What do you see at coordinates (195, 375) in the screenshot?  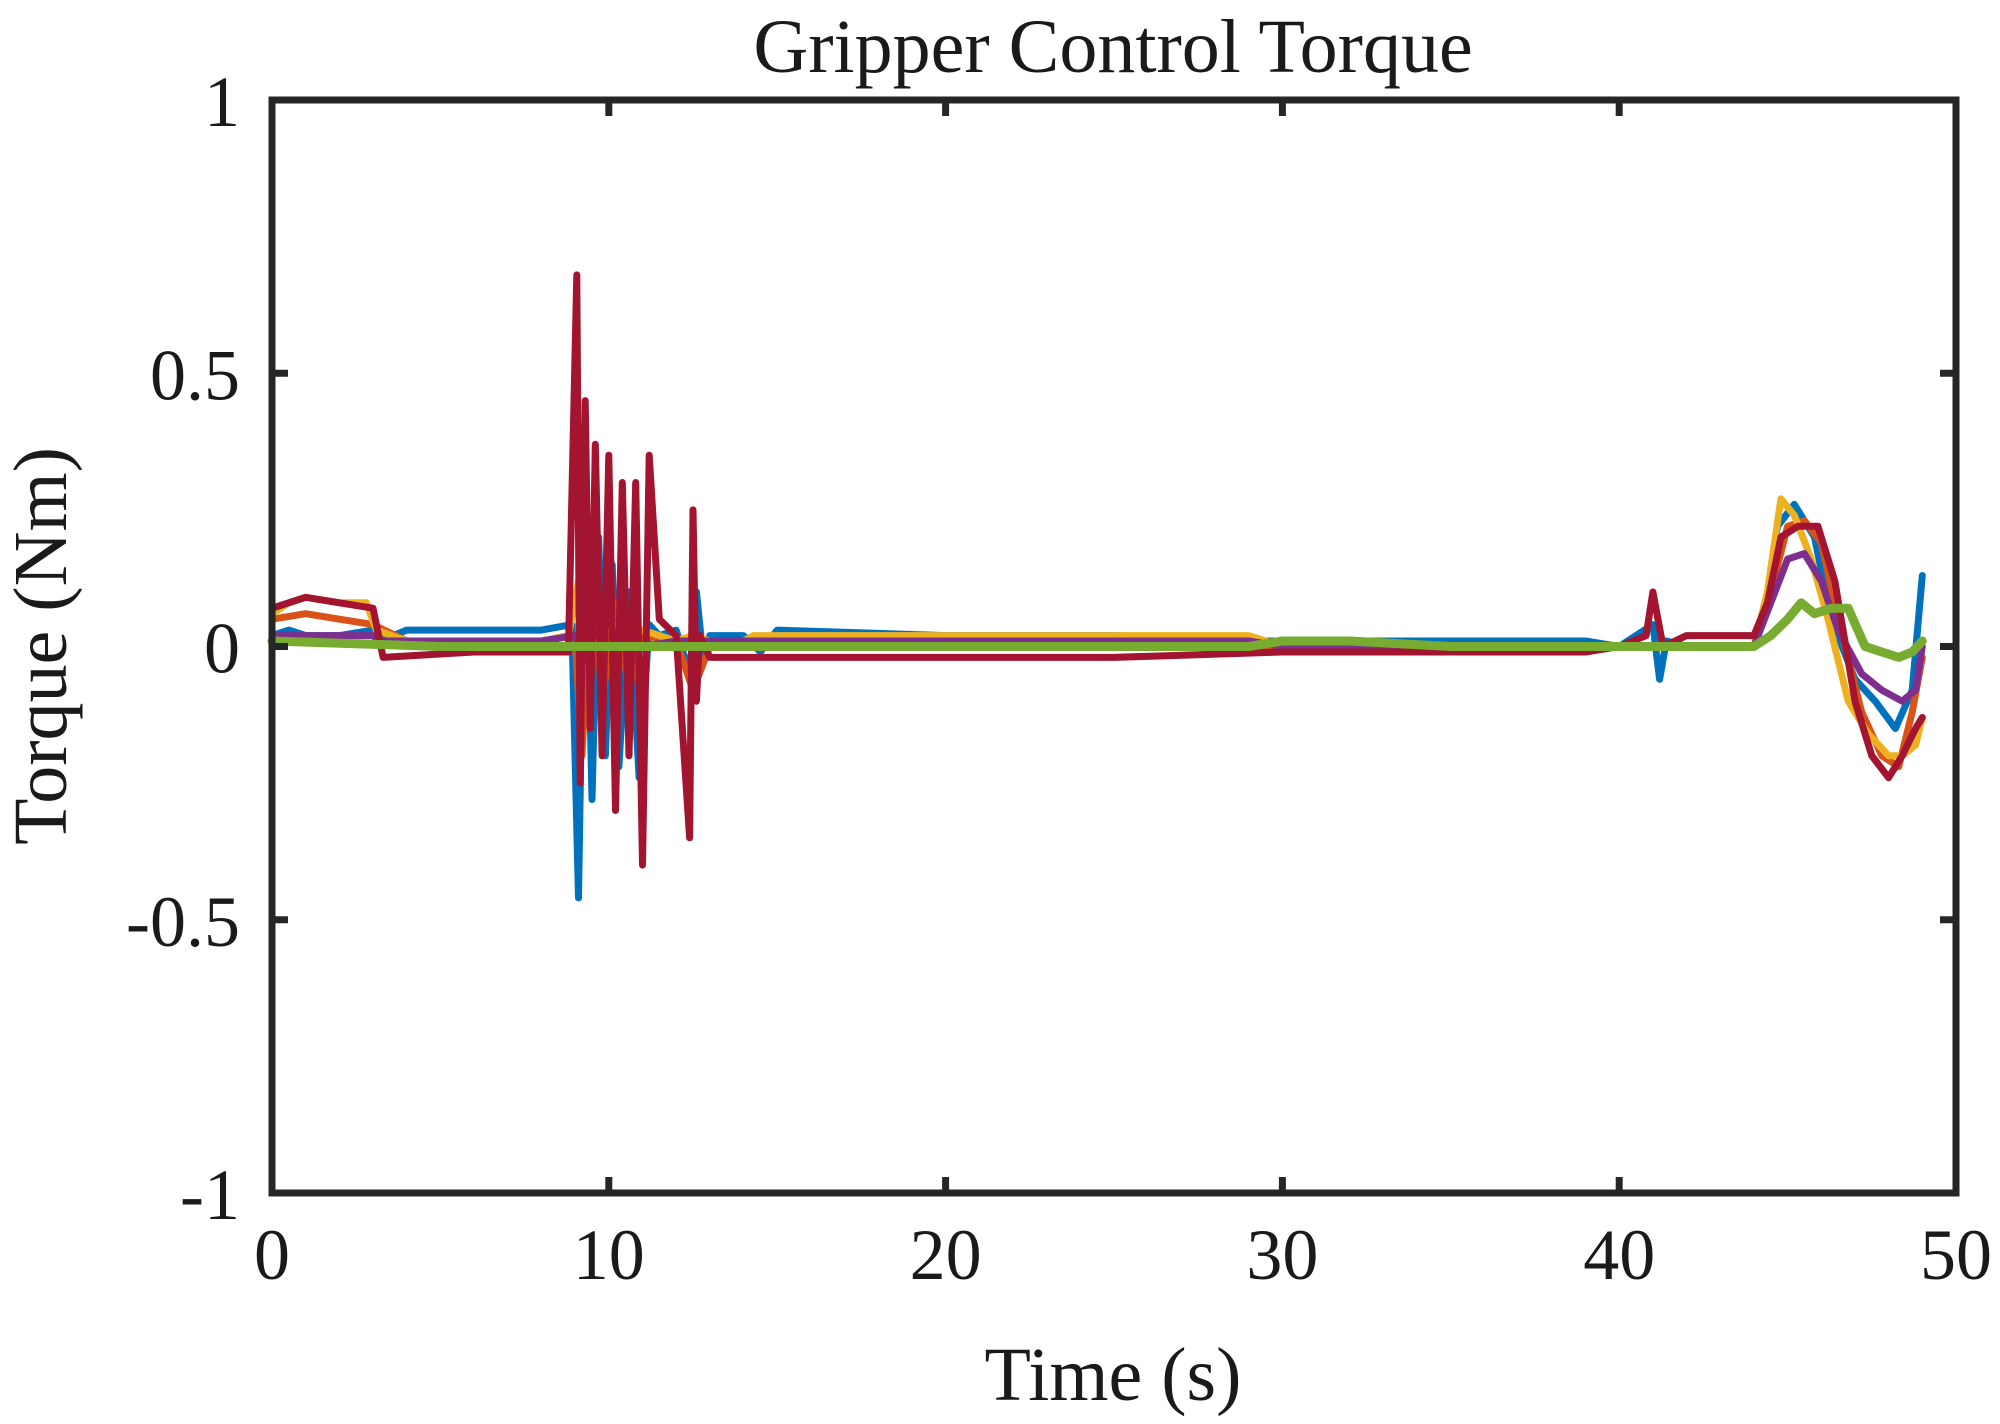 I see `y-tick-label: 0.5` at bounding box center [195, 375].